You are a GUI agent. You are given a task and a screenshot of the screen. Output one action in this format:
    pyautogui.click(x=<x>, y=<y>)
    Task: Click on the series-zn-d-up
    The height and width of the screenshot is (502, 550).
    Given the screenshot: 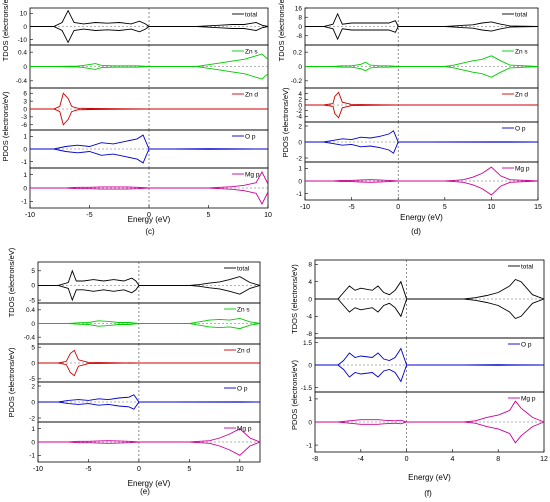 What is the action you would take?
    pyautogui.click(x=149, y=356)
    